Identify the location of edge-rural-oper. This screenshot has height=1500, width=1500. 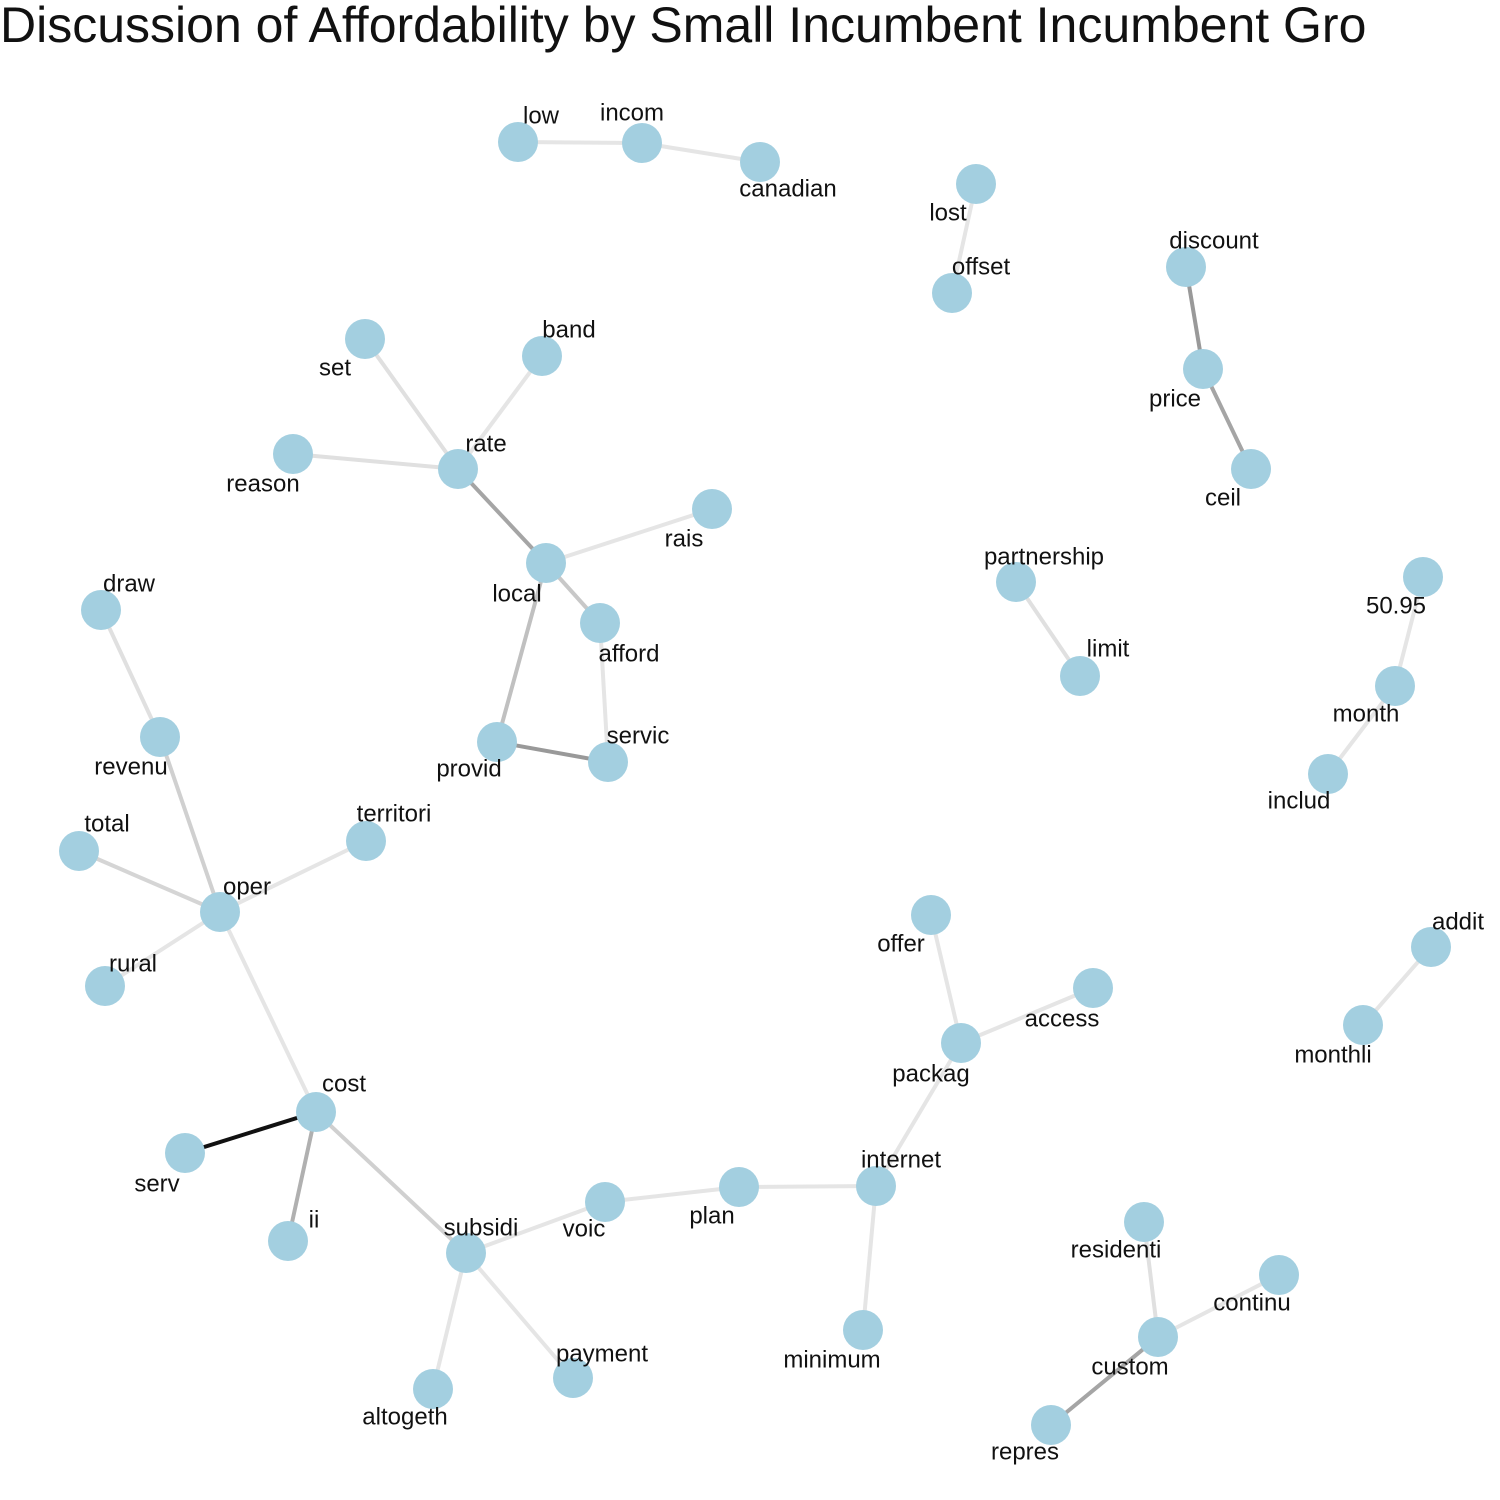
(162, 949).